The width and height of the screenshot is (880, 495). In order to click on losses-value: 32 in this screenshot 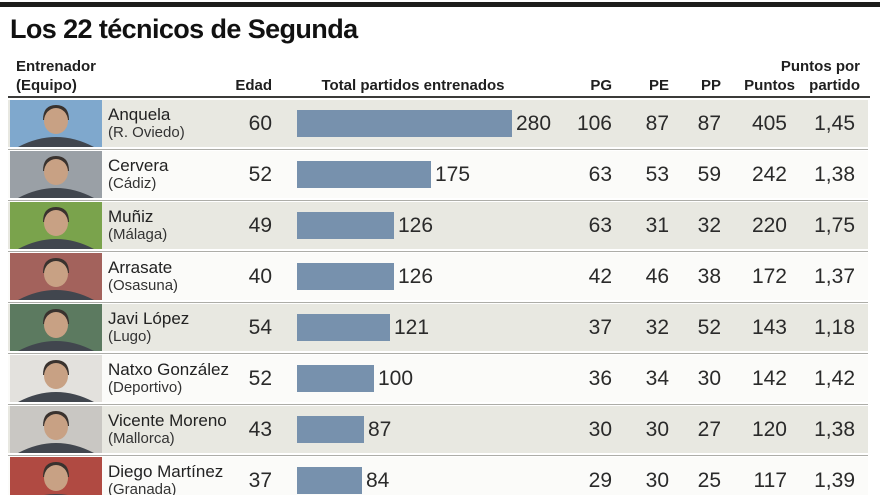, I will do `click(709, 225)`.